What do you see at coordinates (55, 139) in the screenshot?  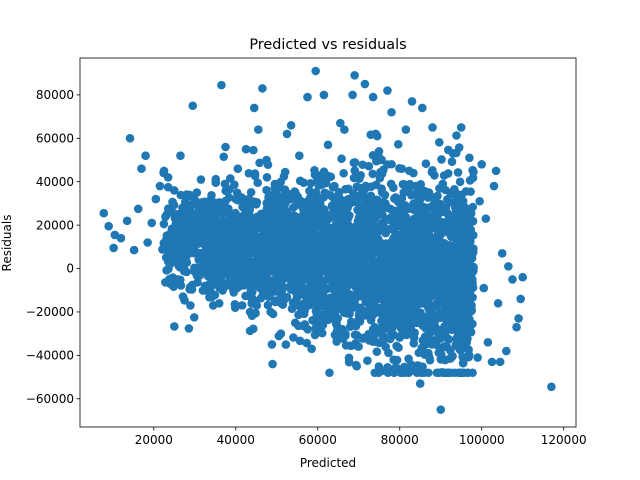 I see `y-tick-label: 60000` at bounding box center [55, 139].